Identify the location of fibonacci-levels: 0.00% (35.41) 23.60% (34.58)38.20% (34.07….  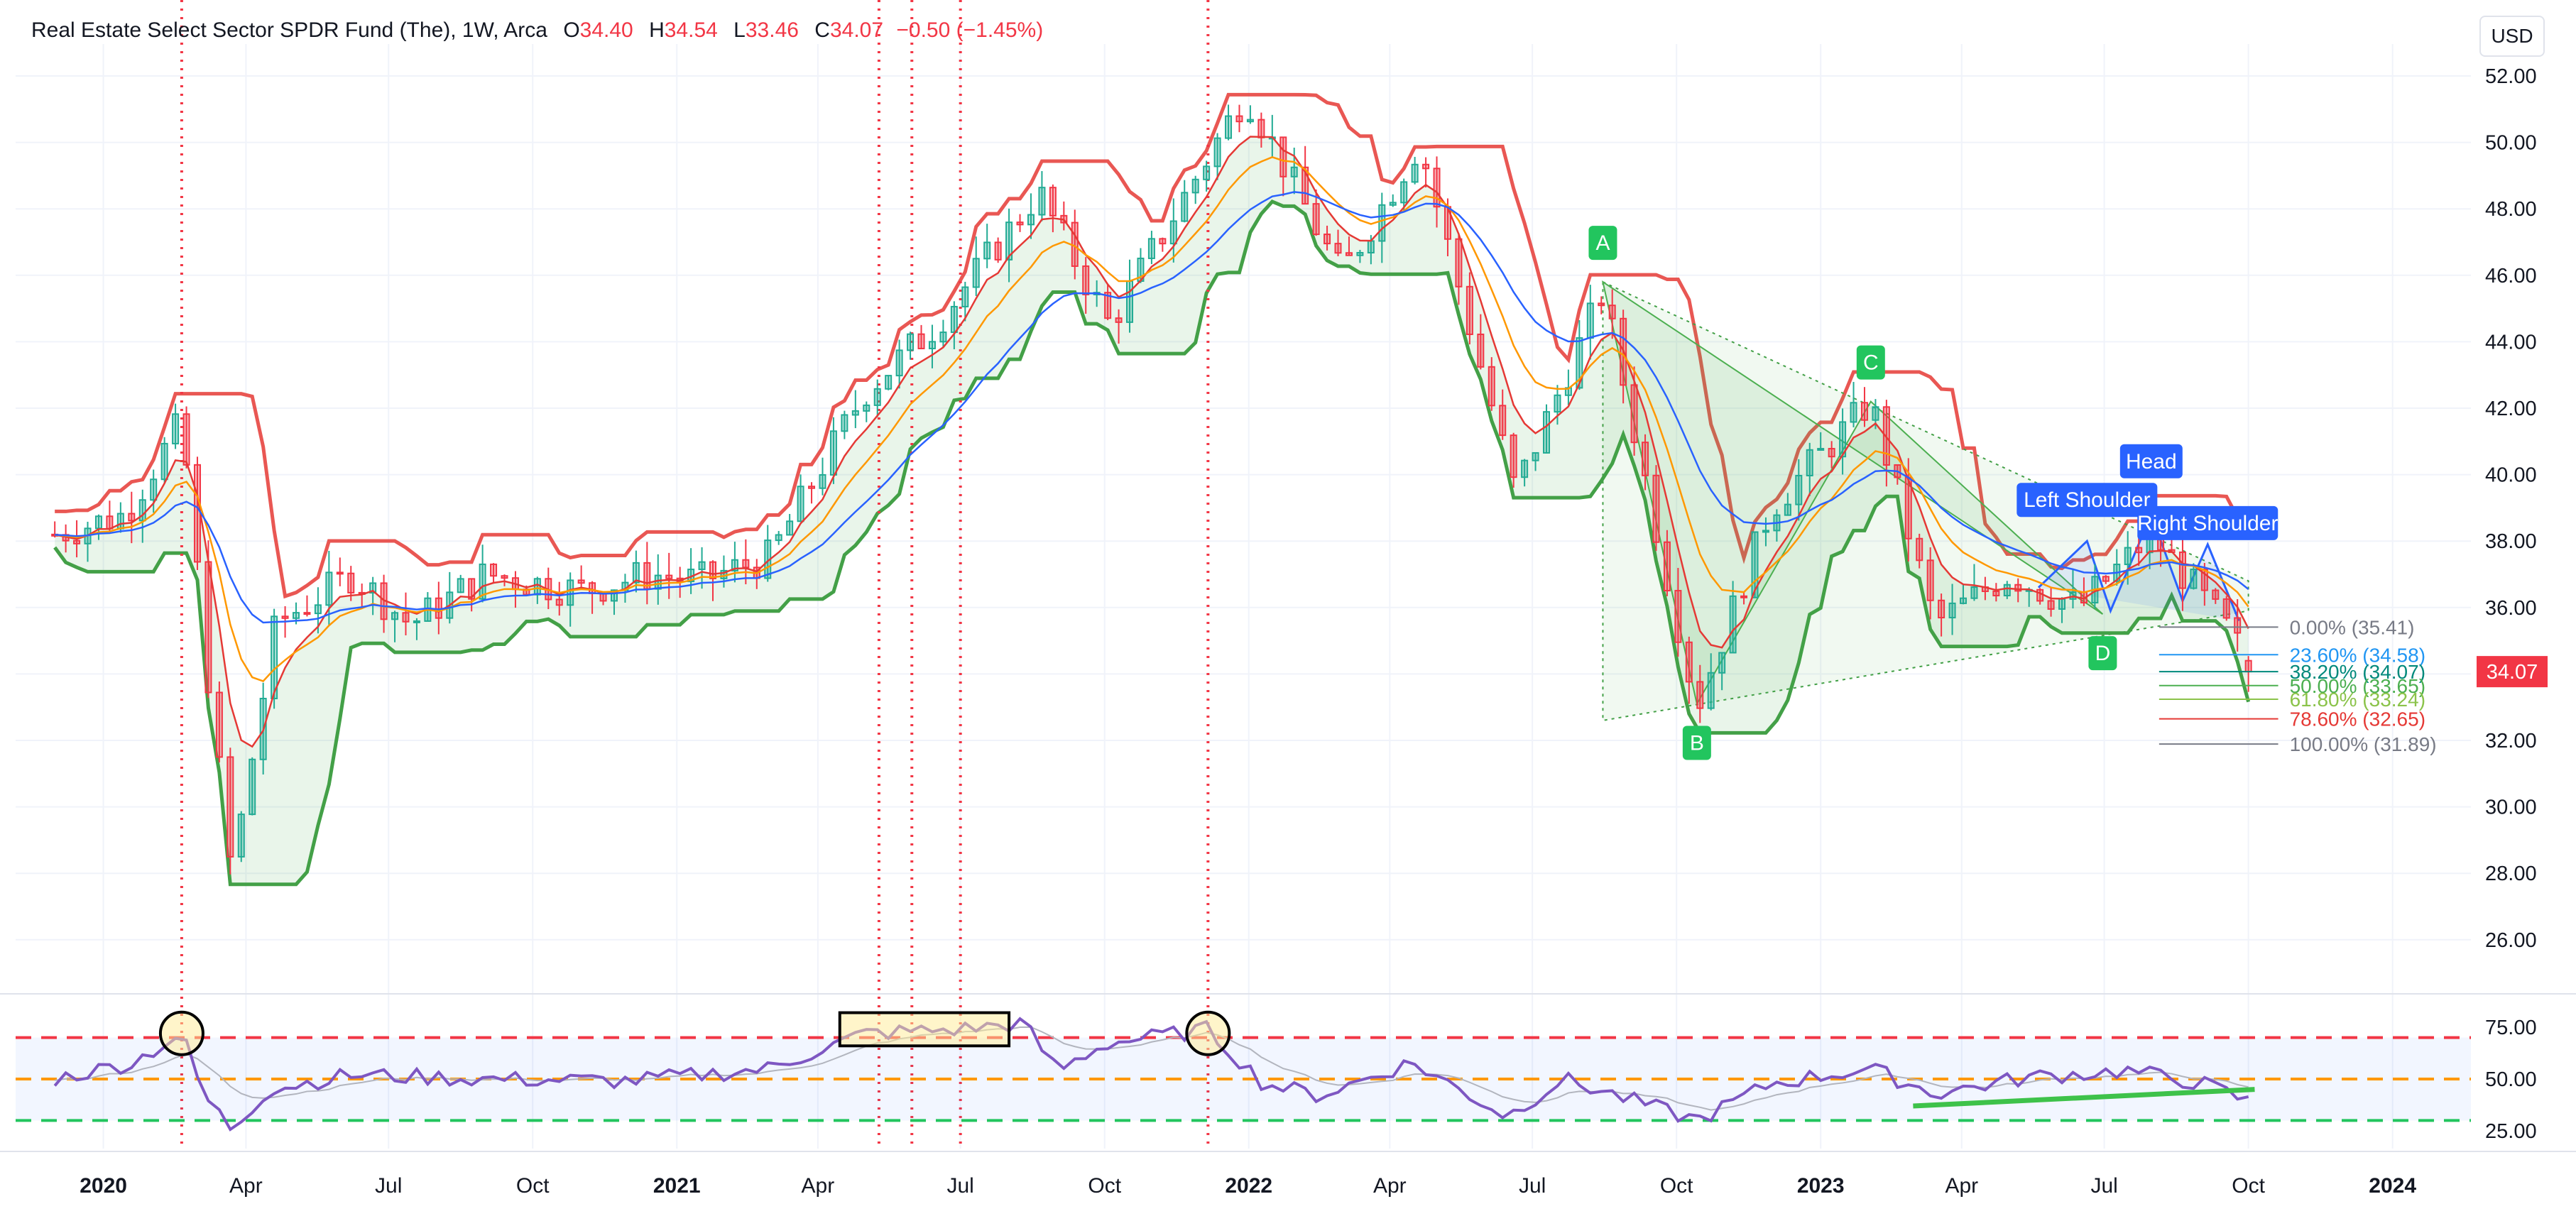
(2298, 685).